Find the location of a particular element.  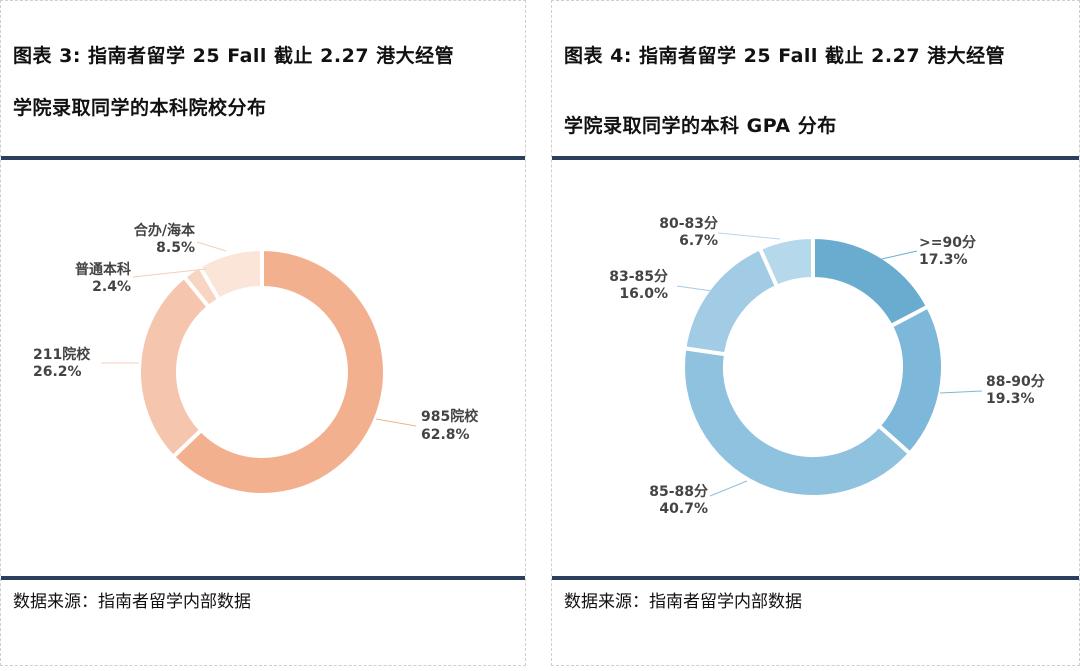

donut-slice-985院校 is located at coordinates (279, 372).